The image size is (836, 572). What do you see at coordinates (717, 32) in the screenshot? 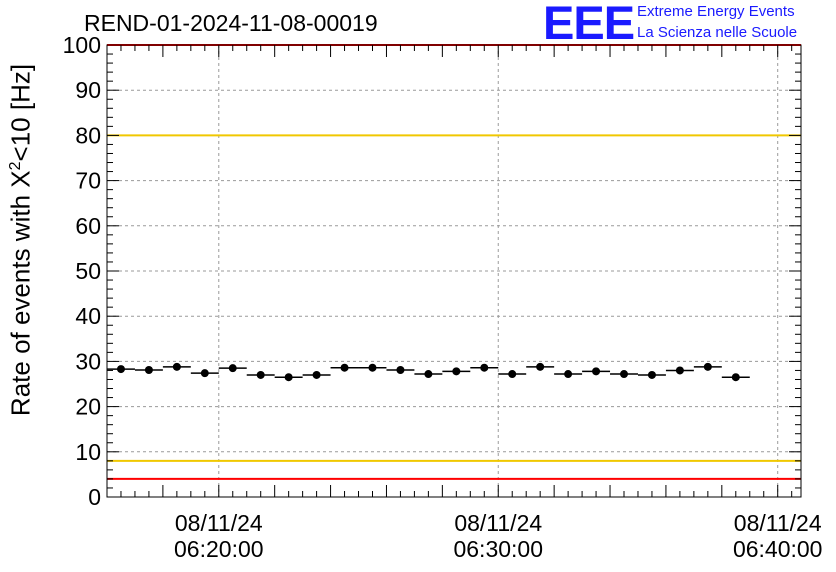
I see `logo-line-2: La Scienza nelle Scuole` at bounding box center [717, 32].